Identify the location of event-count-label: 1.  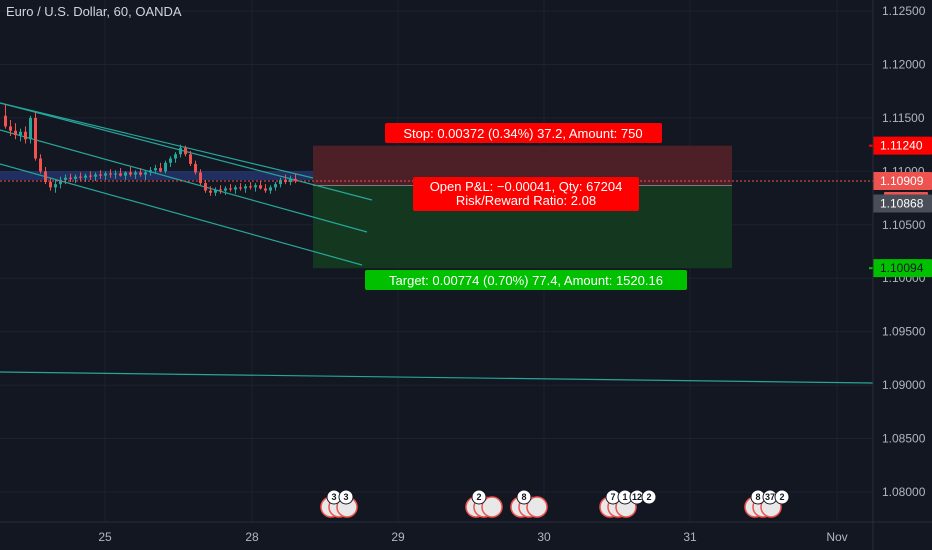
(624, 497).